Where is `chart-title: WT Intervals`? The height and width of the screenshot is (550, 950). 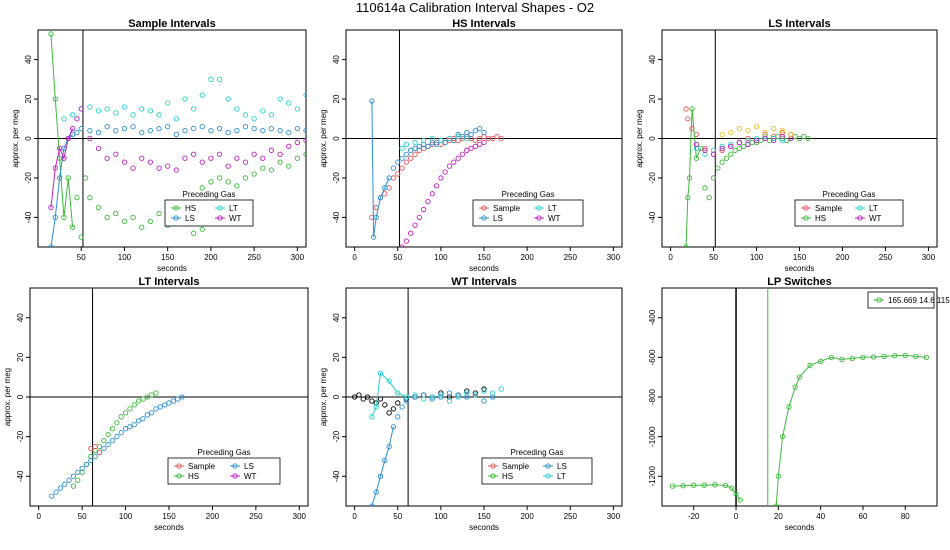
chart-title: WT Intervals is located at coordinates (483, 282).